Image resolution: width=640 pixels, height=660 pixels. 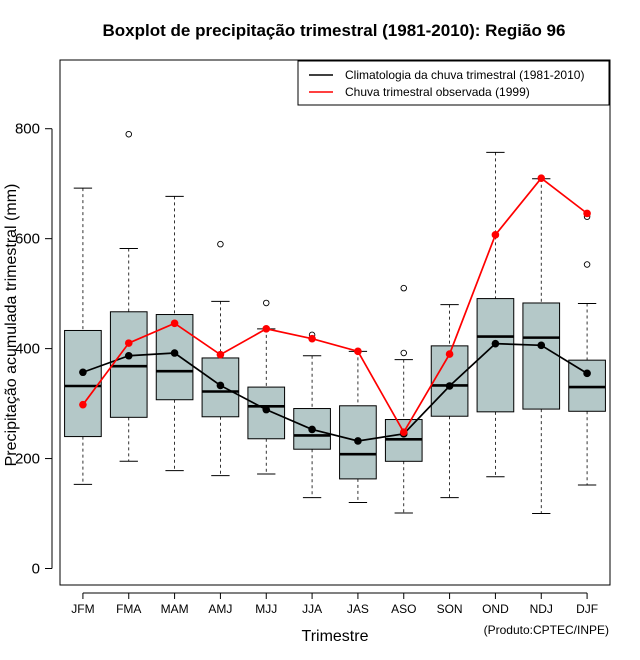 What do you see at coordinates (312, 609) in the screenshot?
I see `x-tick-label: JJA` at bounding box center [312, 609].